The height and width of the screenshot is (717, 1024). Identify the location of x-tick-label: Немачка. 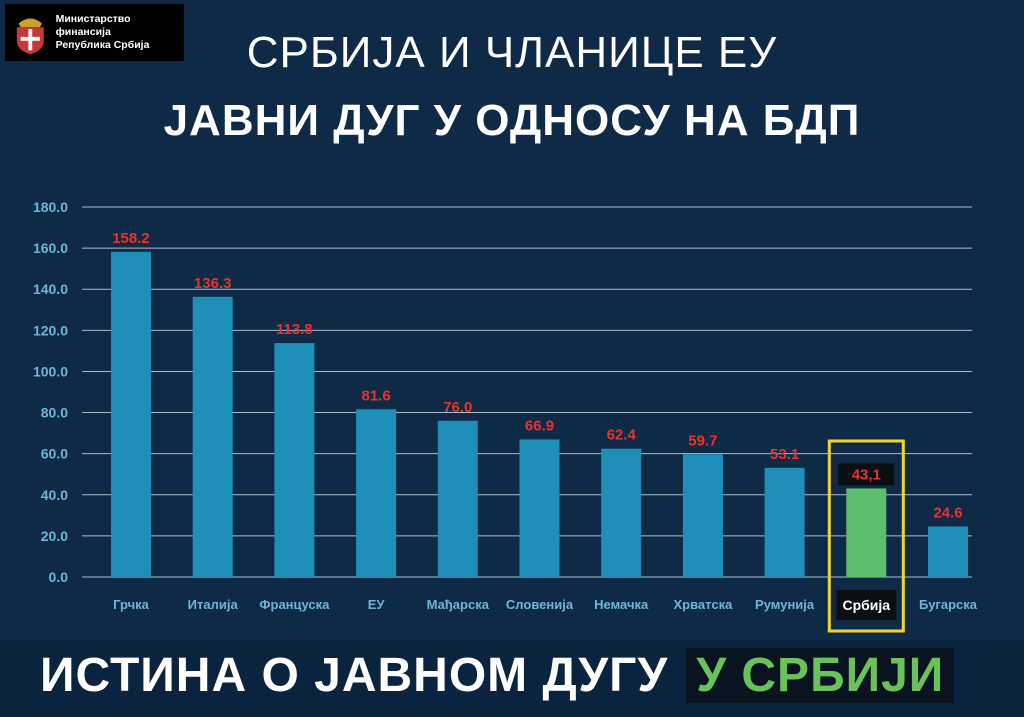
(621, 604).